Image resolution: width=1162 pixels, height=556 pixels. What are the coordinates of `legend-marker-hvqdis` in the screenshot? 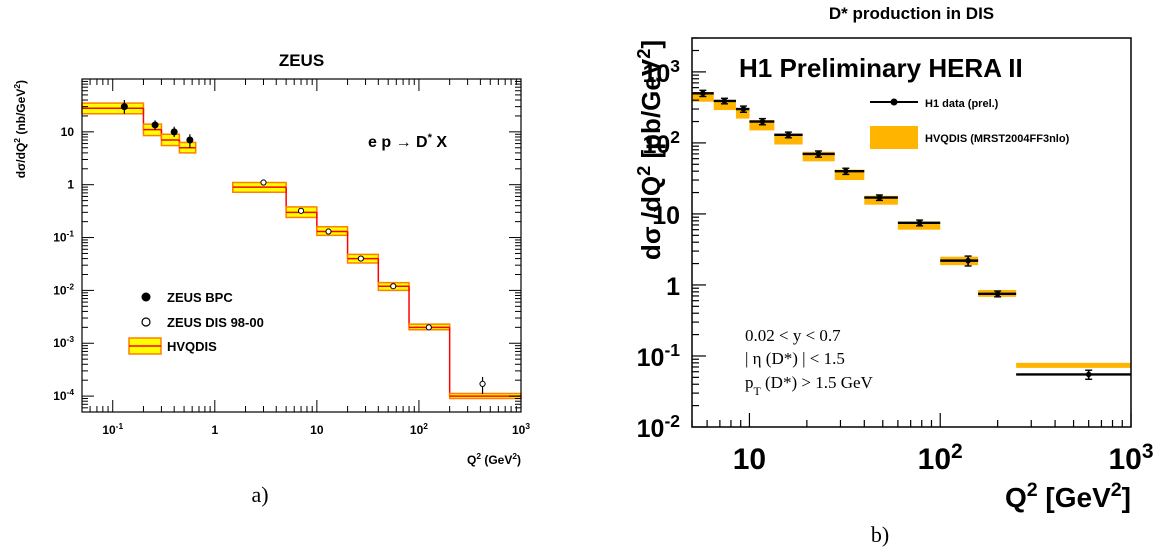 It's located at (894, 137).